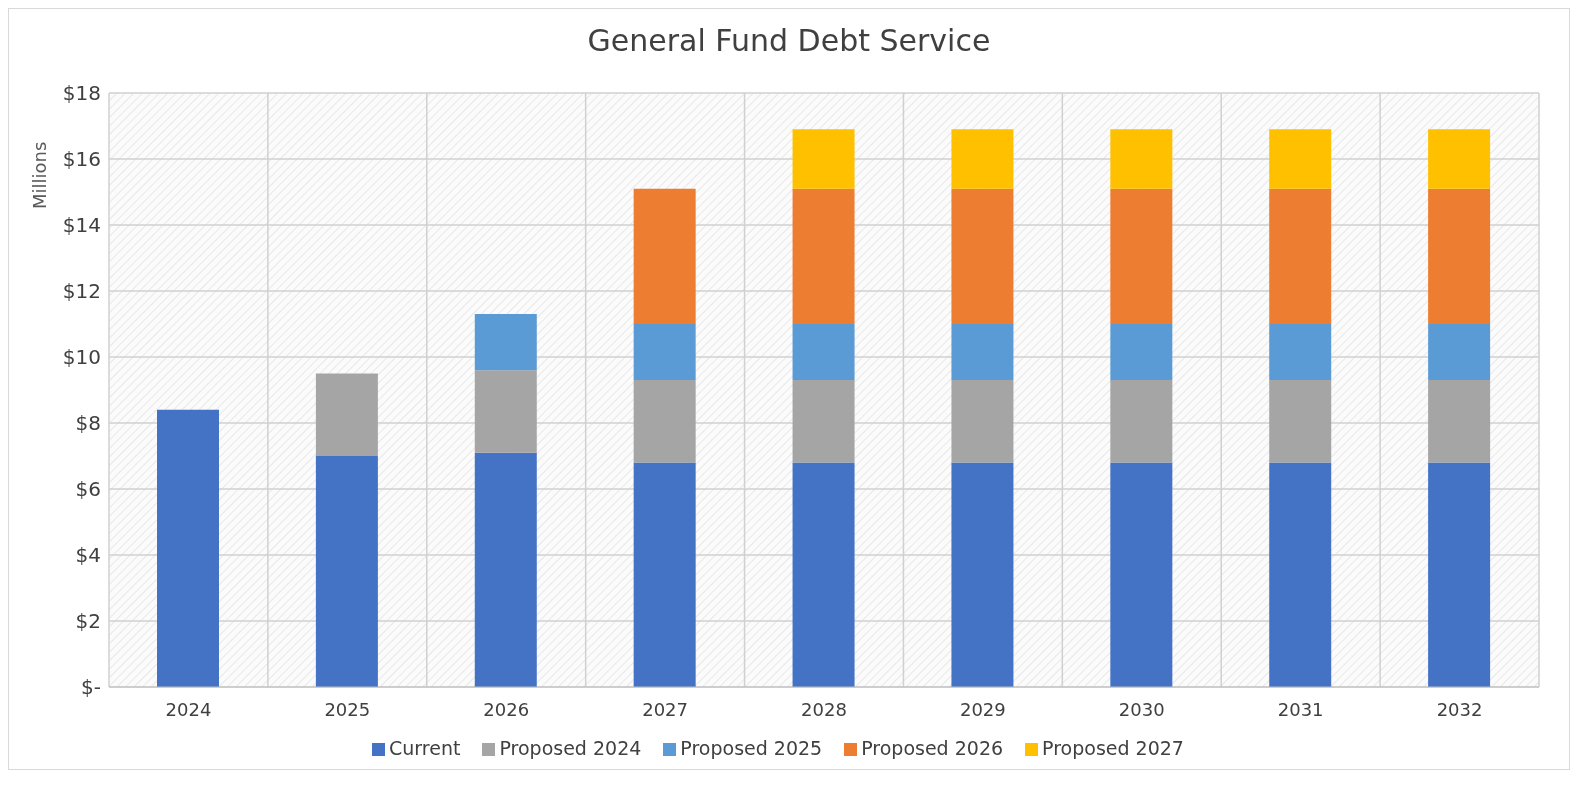 The height and width of the screenshot is (788, 1588). Describe the element at coordinates (824, 709) in the screenshot. I see `x-tick-label: 2028` at that location.